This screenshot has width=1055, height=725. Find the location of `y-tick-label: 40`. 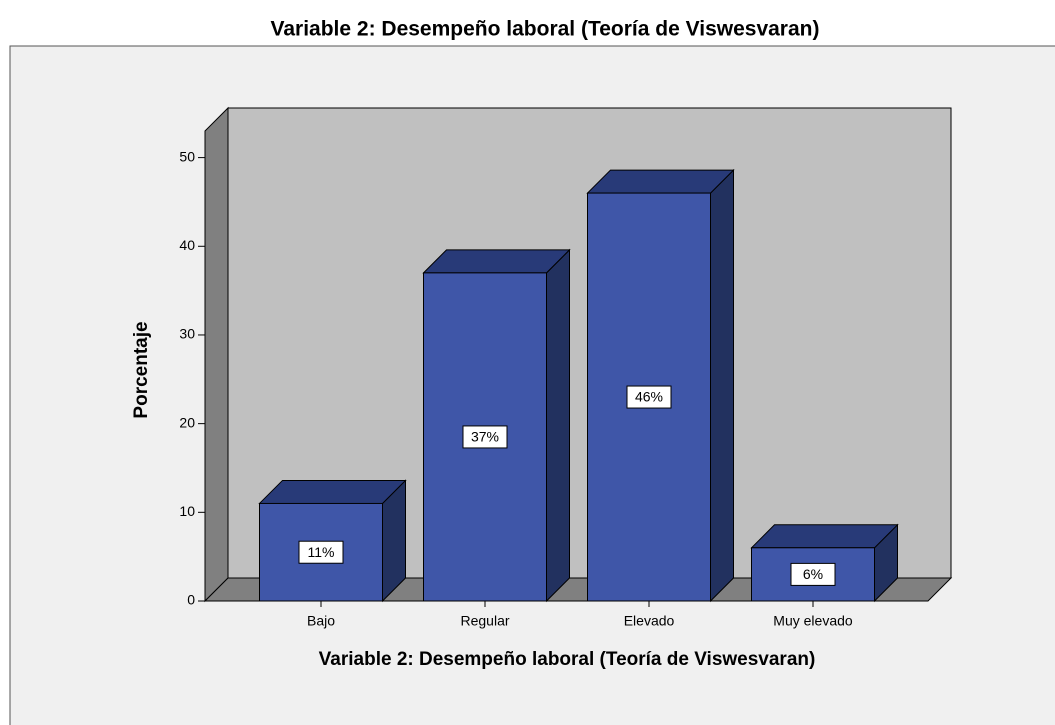

y-tick-label: 40 is located at coordinates (187, 245).